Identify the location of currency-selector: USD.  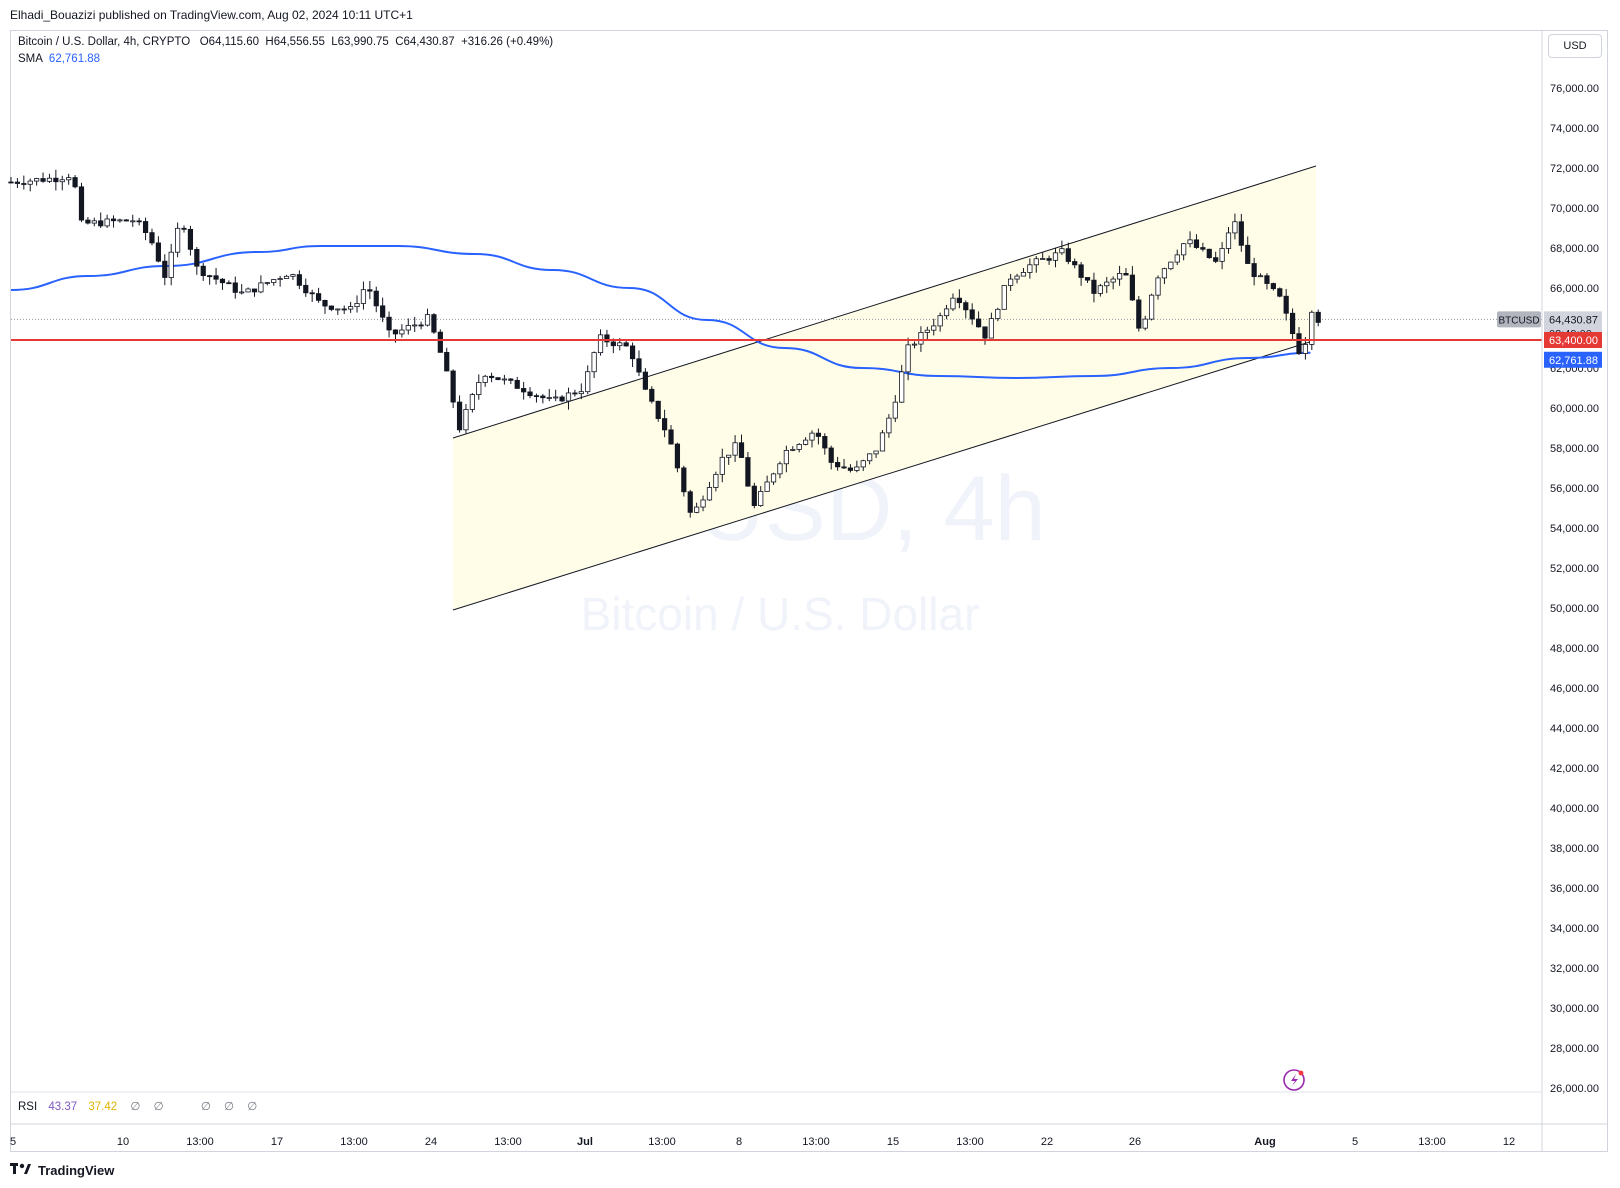
(1575, 46).